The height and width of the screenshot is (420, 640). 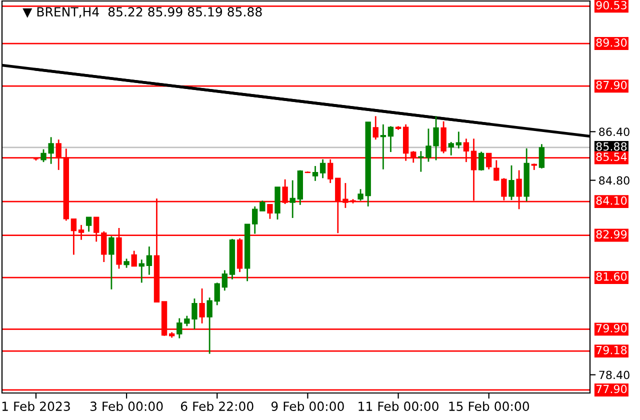 I want to click on y-tick-label: 78.40, so click(x=614, y=375).